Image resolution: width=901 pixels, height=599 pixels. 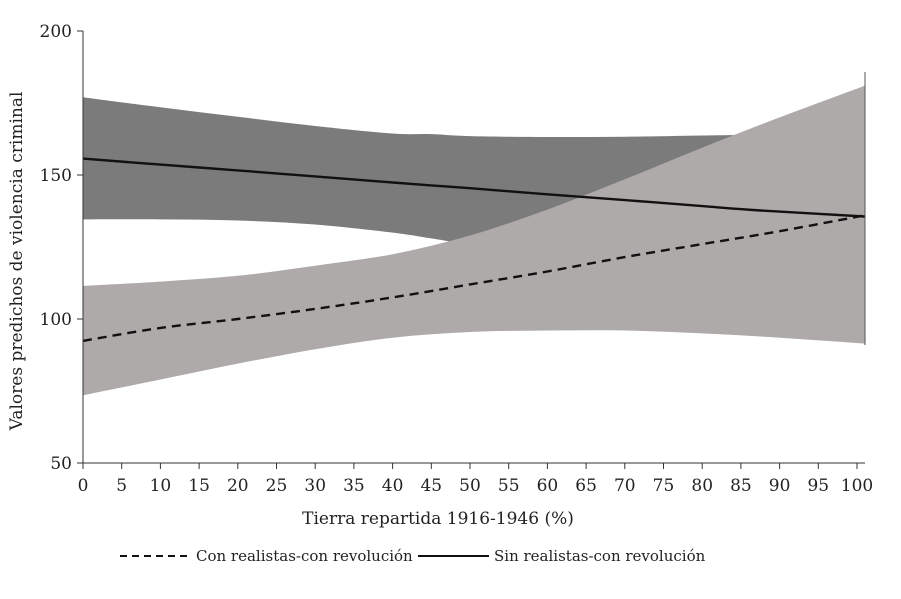 What do you see at coordinates (304, 556) in the screenshot?
I see `legend-label-con-realistas: Con realistas-con revolución` at bounding box center [304, 556].